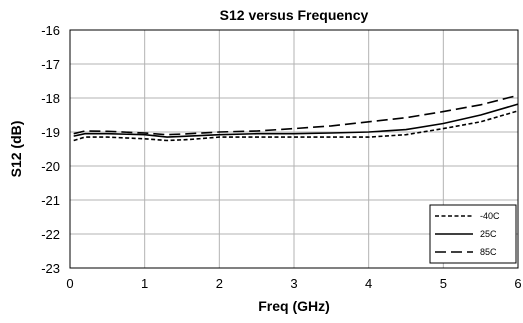 The height and width of the screenshot is (323, 523). I want to click on chart-title: S12 versus Frequency, so click(294, 15).